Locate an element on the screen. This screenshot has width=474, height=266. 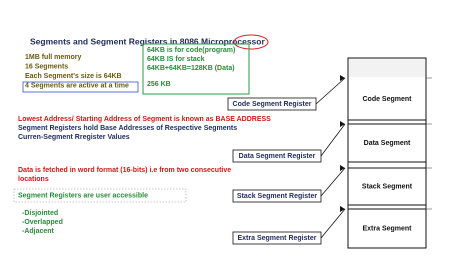
free-space is located at coordinates (387, 68).